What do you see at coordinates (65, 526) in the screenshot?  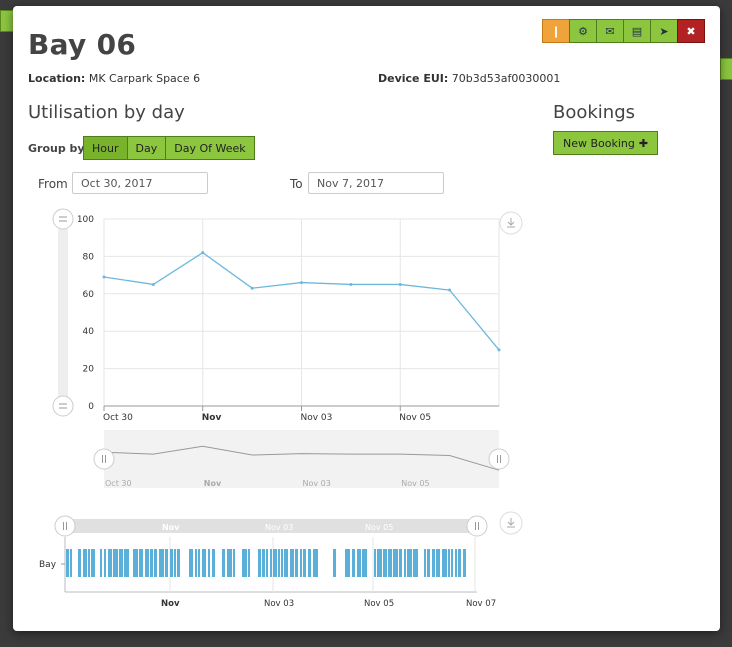 I see `occupancy-left-handle` at bounding box center [65, 526].